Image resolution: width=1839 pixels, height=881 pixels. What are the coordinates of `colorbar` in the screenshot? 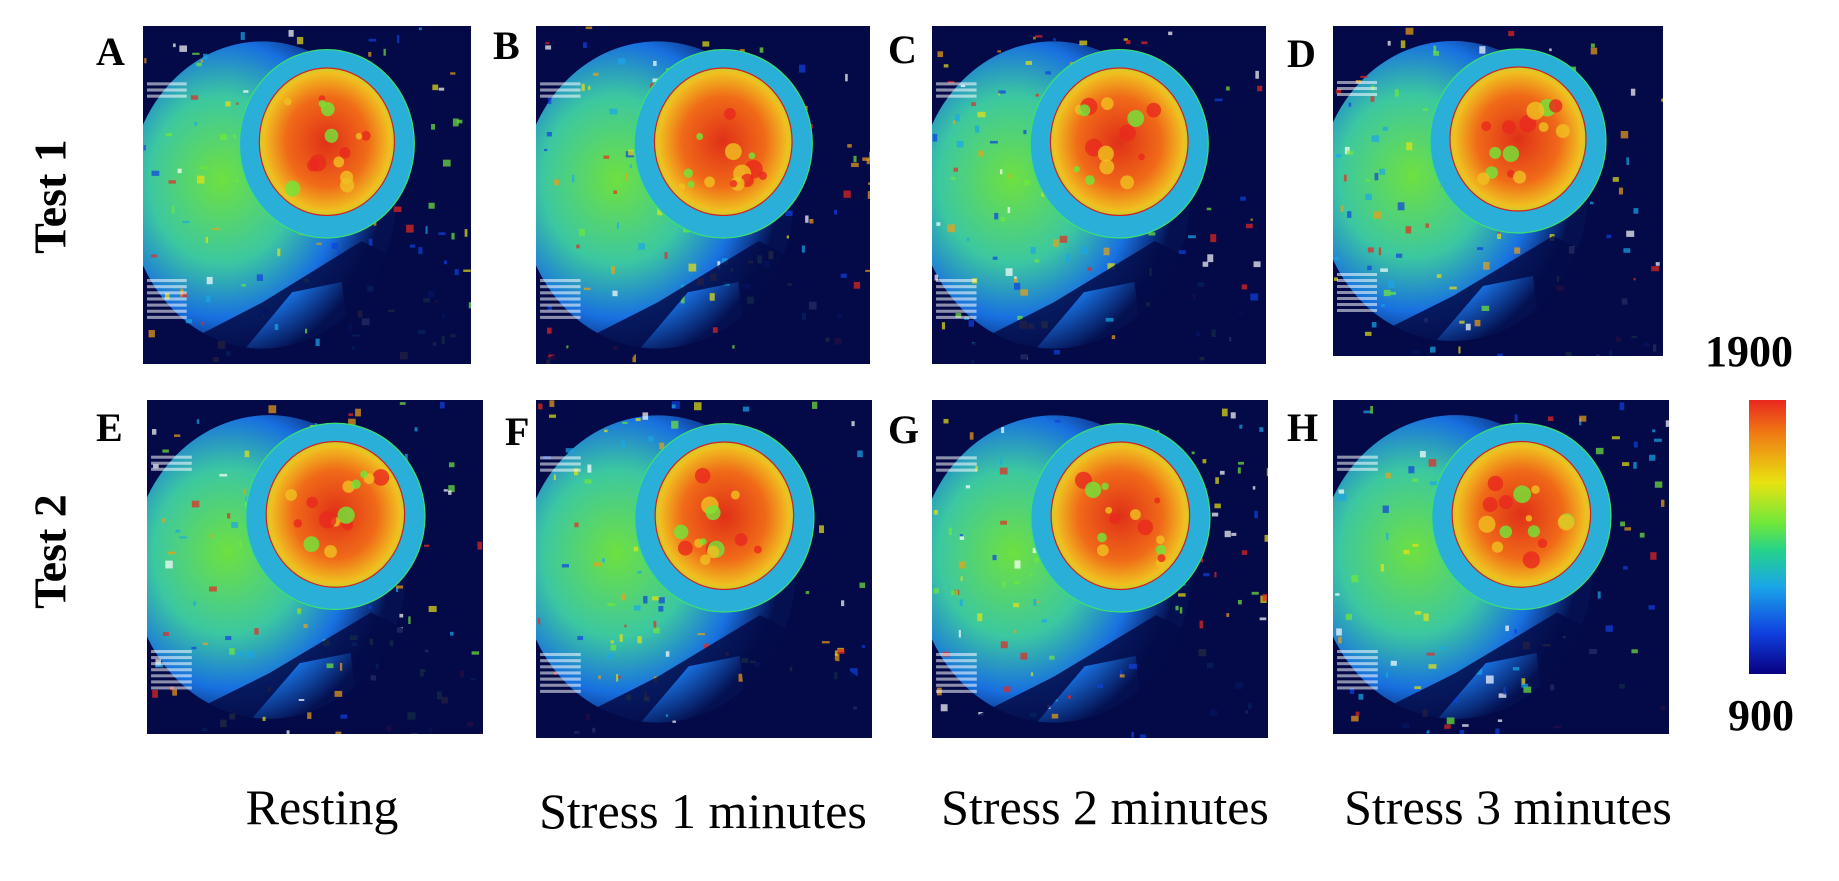 It's located at (1767, 537).